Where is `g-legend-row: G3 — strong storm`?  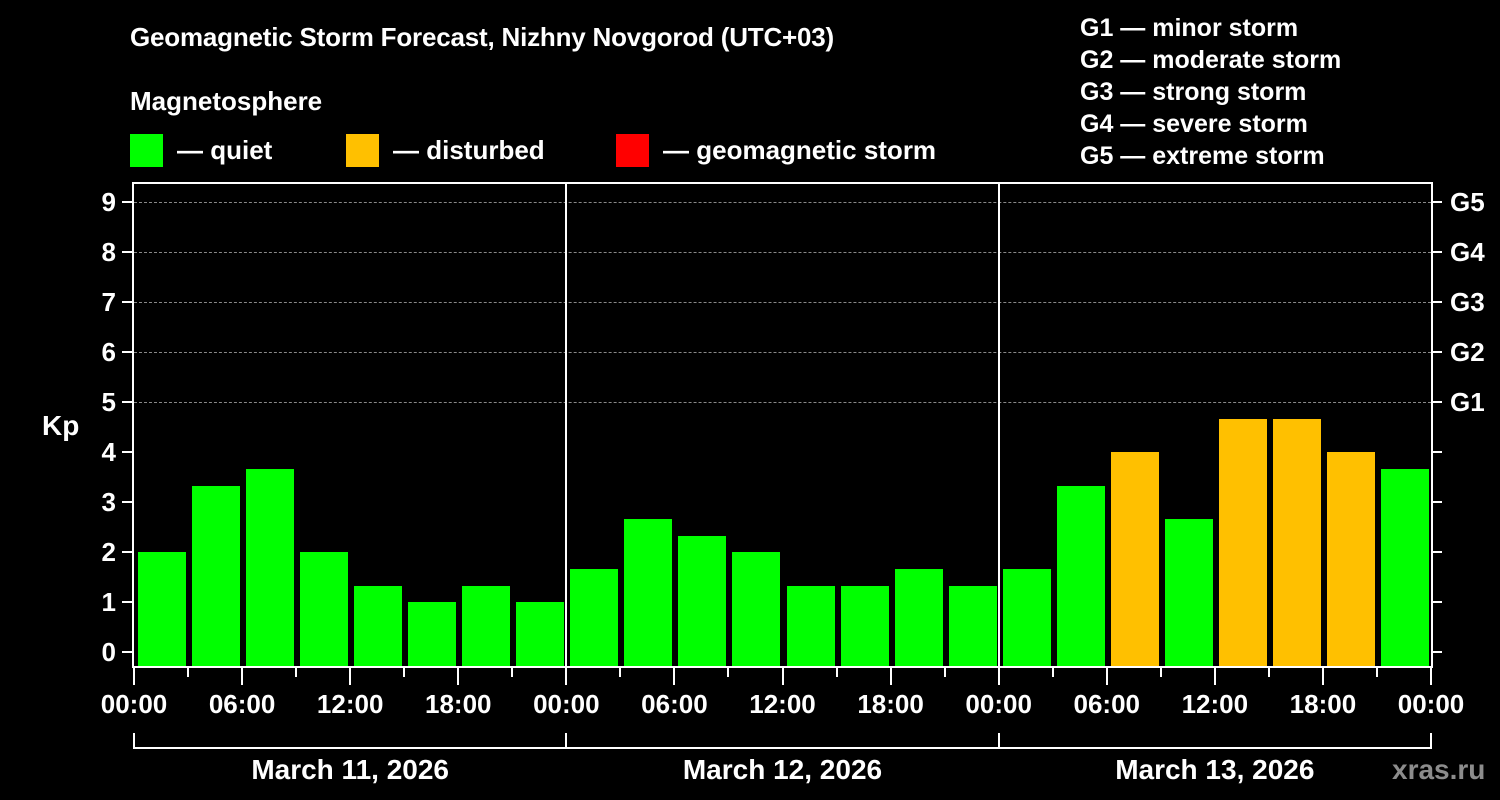 g-legend-row: G3 — strong storm is located at coordinates (1193, 92).